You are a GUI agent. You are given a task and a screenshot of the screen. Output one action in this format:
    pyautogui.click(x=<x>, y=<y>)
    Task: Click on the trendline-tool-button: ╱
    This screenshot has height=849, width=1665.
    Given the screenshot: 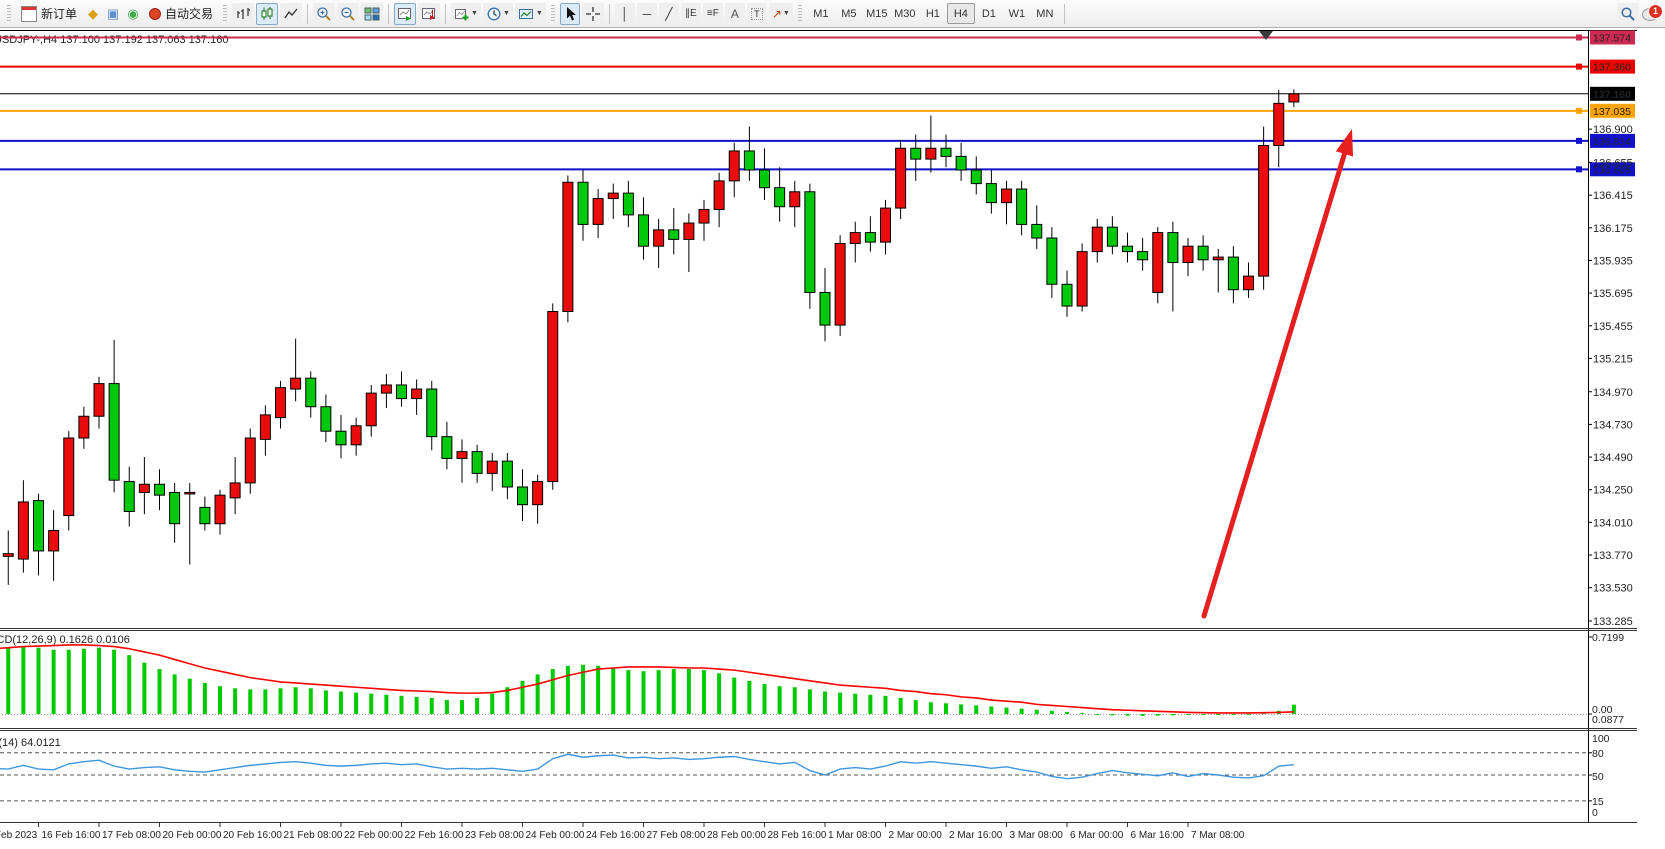 What is the action you would take?
    pyautogui.click(x=668, y=13)
    